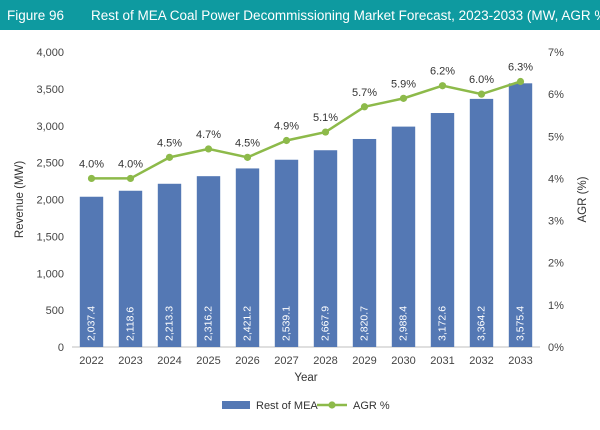  Describe the element at coordinates (325, 361) in the screenshot. I see `x-tick-label: 2028` at that location.